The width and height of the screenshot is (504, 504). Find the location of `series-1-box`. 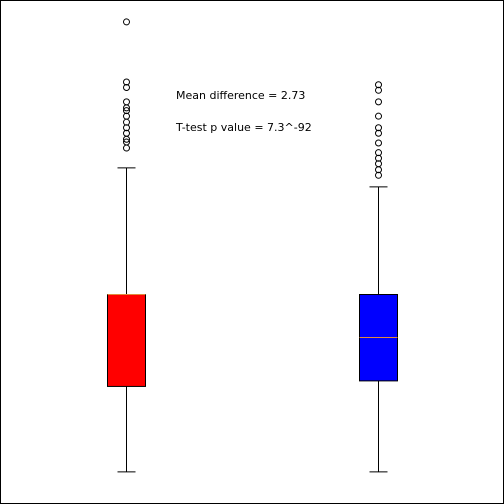

series-1-box is located at coordinates (126, 340).